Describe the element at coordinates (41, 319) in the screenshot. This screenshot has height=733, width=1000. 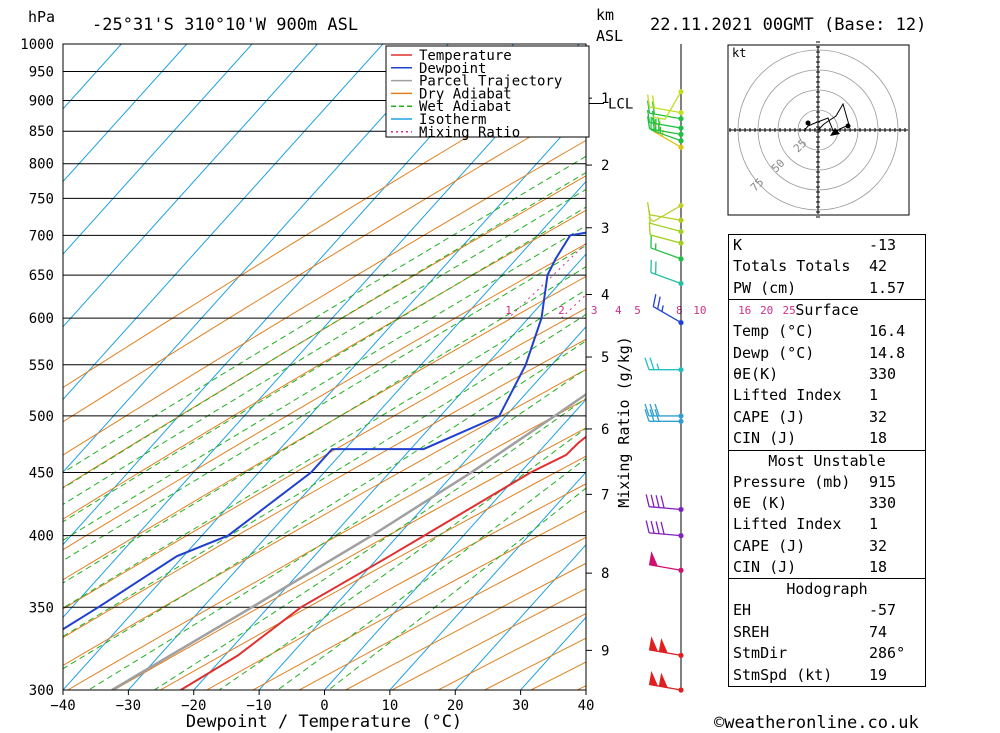
I see `pressure-tick-label: 600` at that location.